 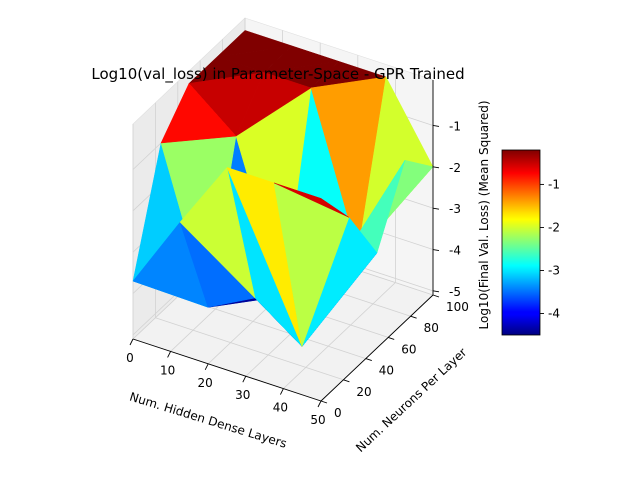 I want to click on y-tick-label: 80, so click(x=431, y=328).